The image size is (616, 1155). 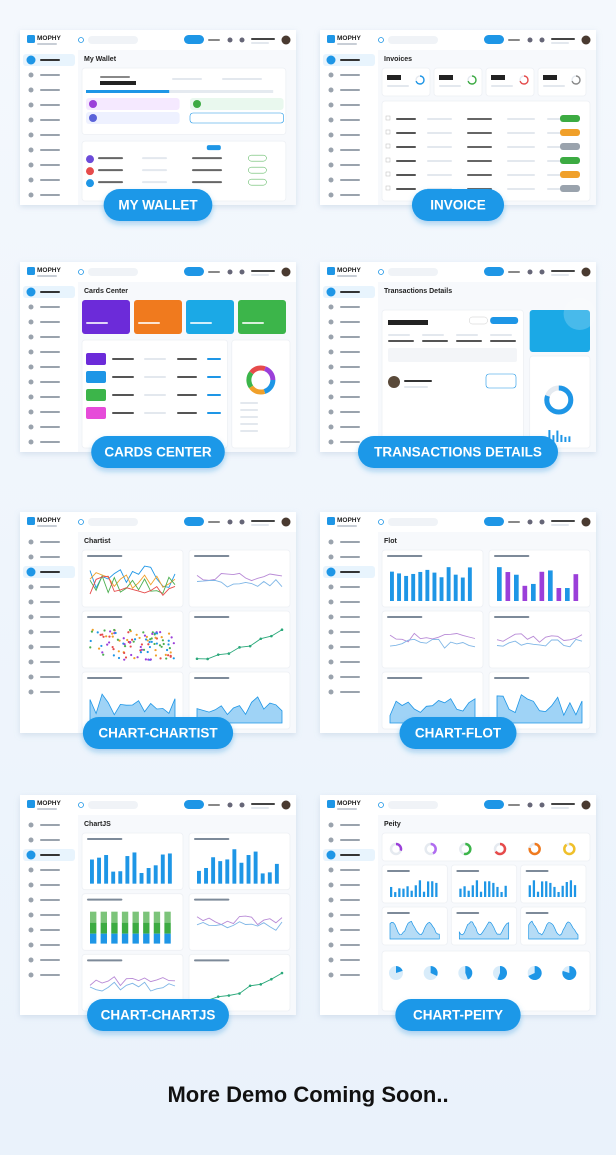 I want to click on tile, so click(x=237, y=104).